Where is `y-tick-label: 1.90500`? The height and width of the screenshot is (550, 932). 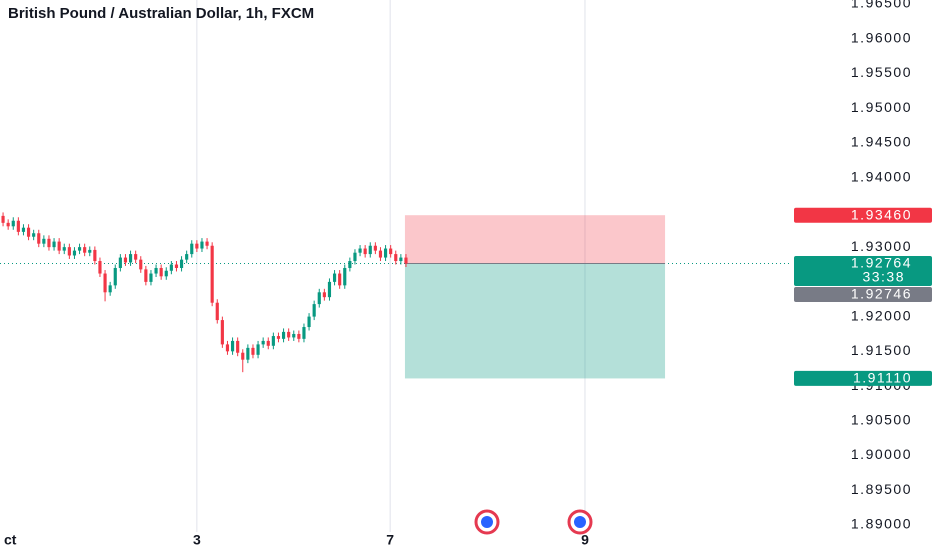 y-tick-label: 1.90500 is located at coordinates (881, 420).